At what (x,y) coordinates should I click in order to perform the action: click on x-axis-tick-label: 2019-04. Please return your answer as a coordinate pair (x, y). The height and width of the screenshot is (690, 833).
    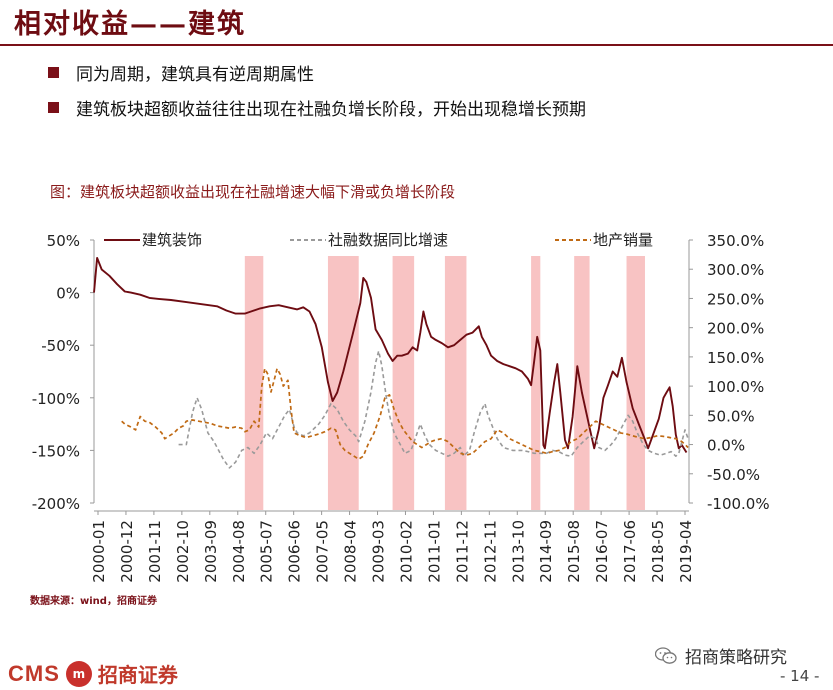
    Looking at the image, I should click on (686, 551).